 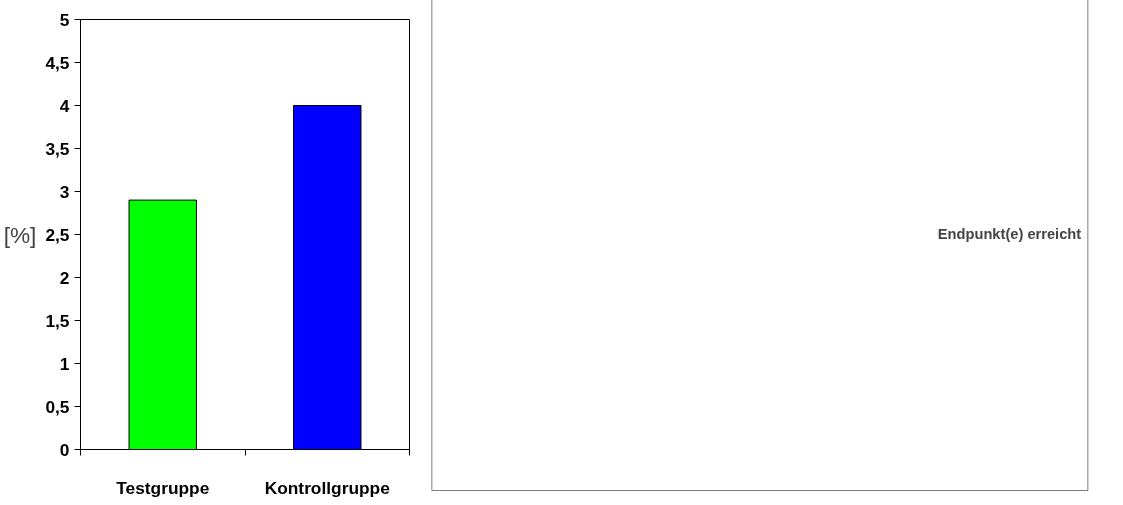 What do you see at coordinates (64, 277) in the screenshot?
I see `y-tick-label: 2` at bounding box center [64, 277].